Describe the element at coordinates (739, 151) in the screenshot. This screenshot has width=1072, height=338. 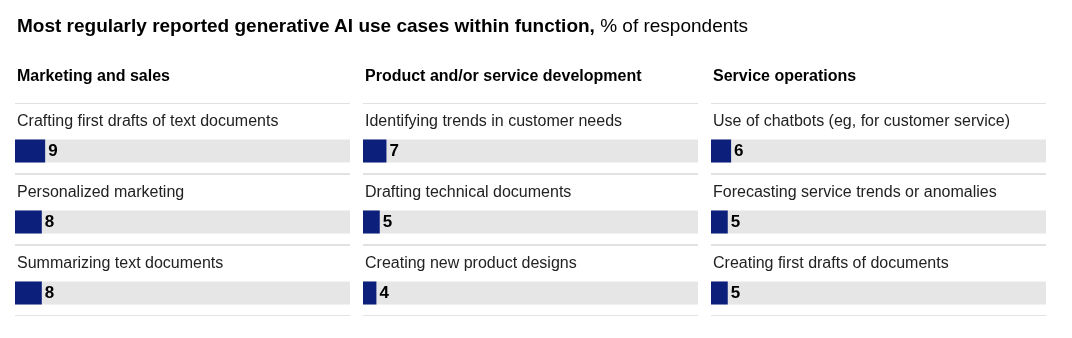
I see `data-label: 6` at that location.